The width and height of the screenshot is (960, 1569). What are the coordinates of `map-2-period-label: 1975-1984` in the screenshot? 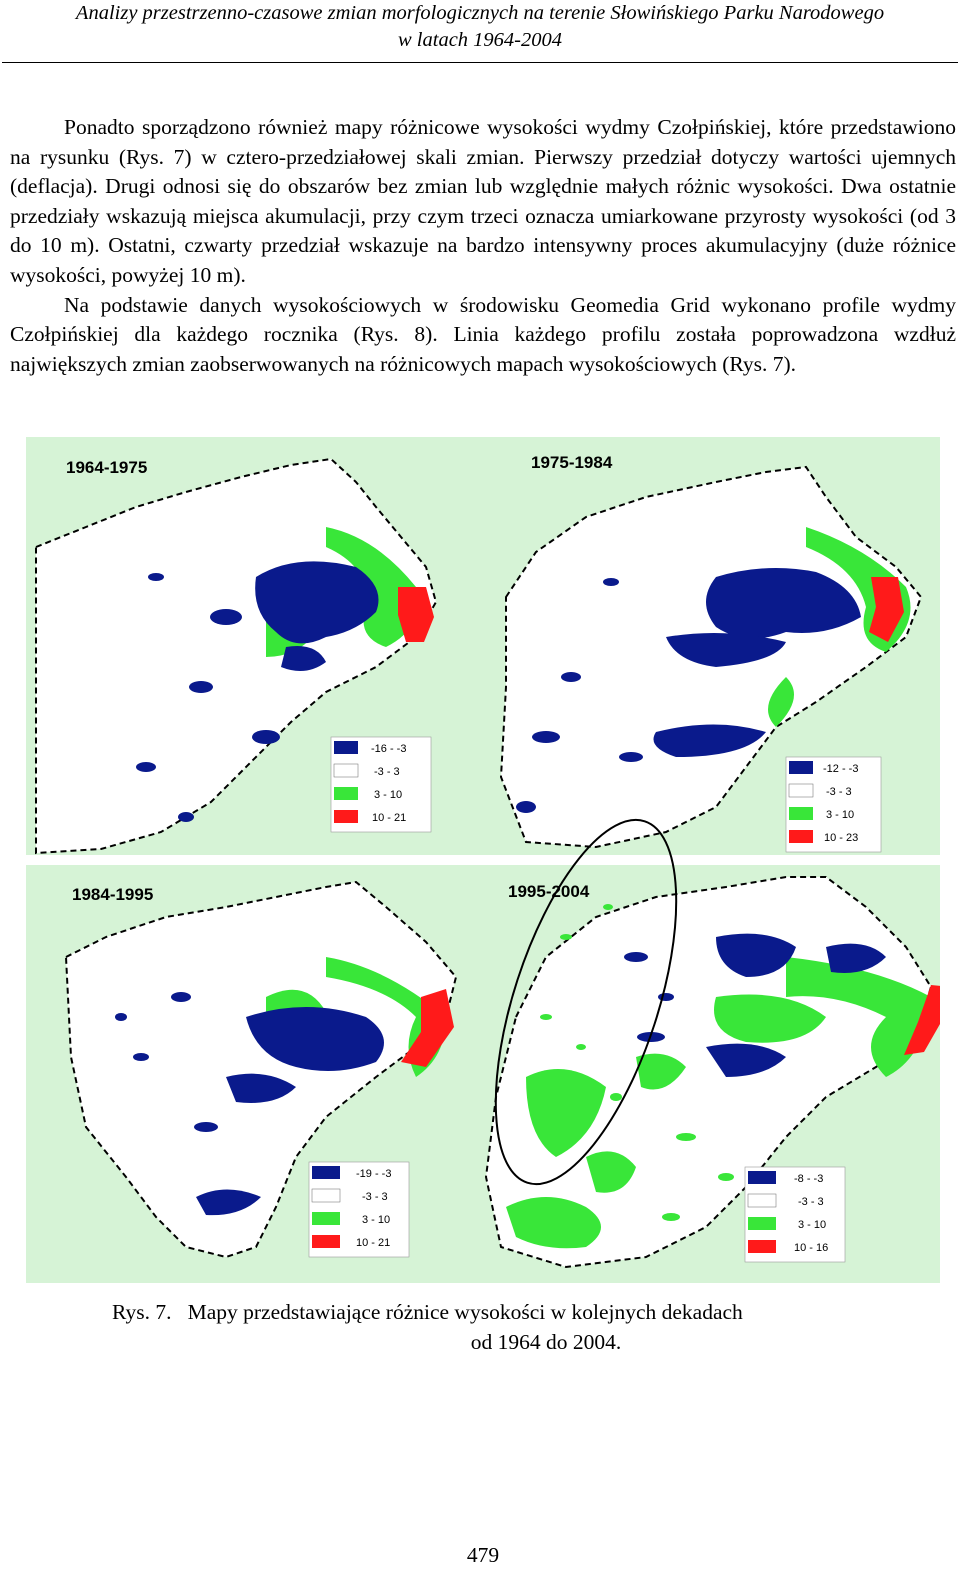 It's located at (572, 462).